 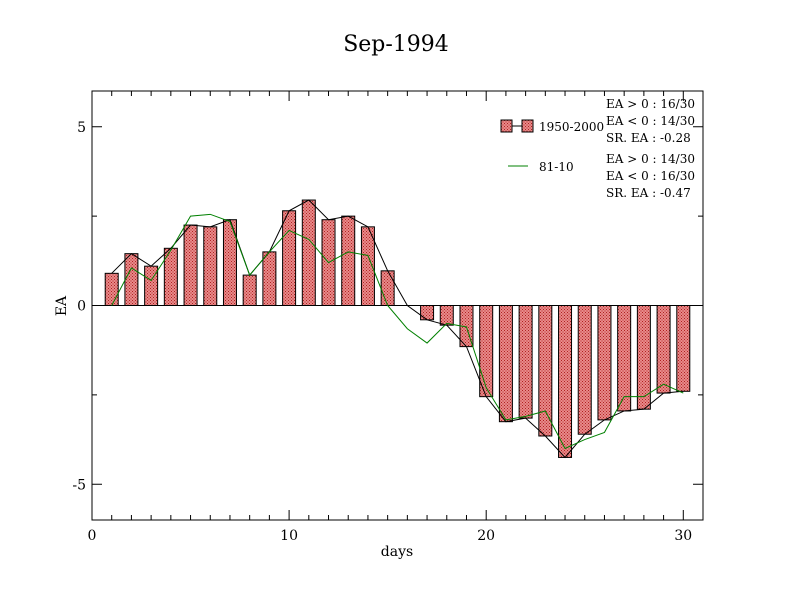 What do you see at coordinates (648, 138) in the screenshot?
I see `annotation-1-line-3: SR. EA : -0.28` at bounding box center [648, 138].